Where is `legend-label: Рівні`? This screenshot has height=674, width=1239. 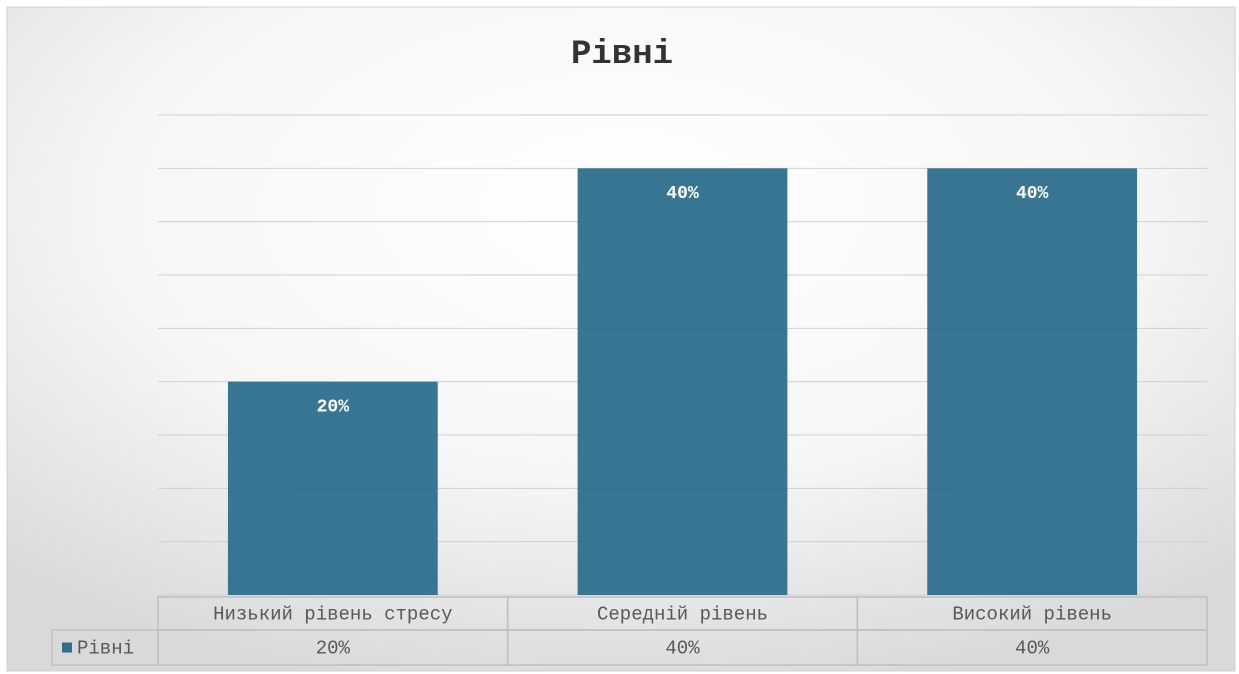
legend-label: Рівні is located at coordinates (105, 649).